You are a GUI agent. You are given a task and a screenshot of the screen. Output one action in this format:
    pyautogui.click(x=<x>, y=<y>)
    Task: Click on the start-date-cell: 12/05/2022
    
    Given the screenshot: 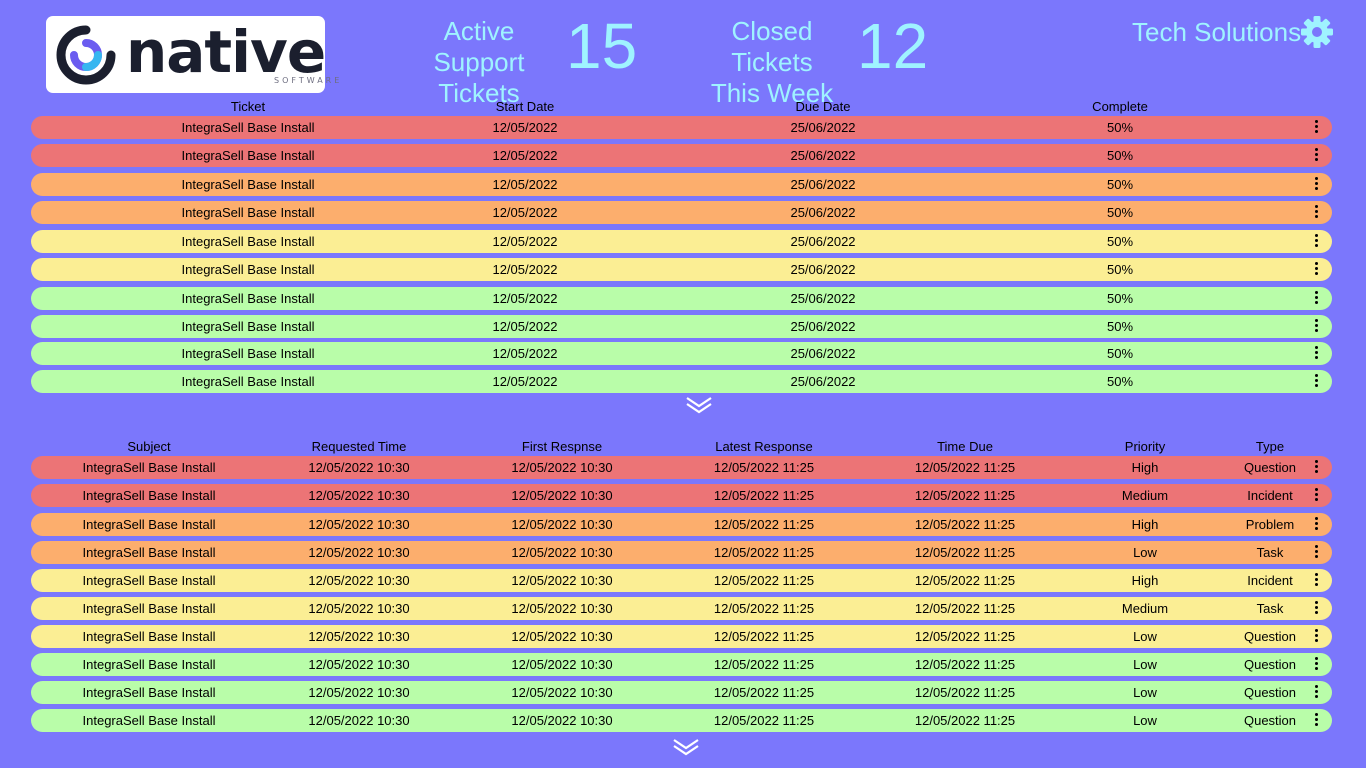 What is the action you would take?
    pyautogui.click(x=525, y=381)
    